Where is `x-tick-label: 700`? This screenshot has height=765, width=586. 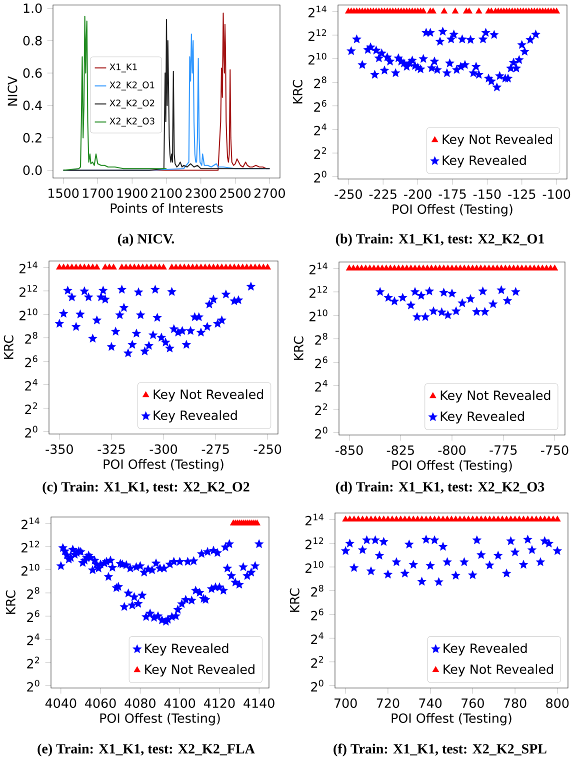
x-tick-label: 700 is located at coordinates (345, 703).